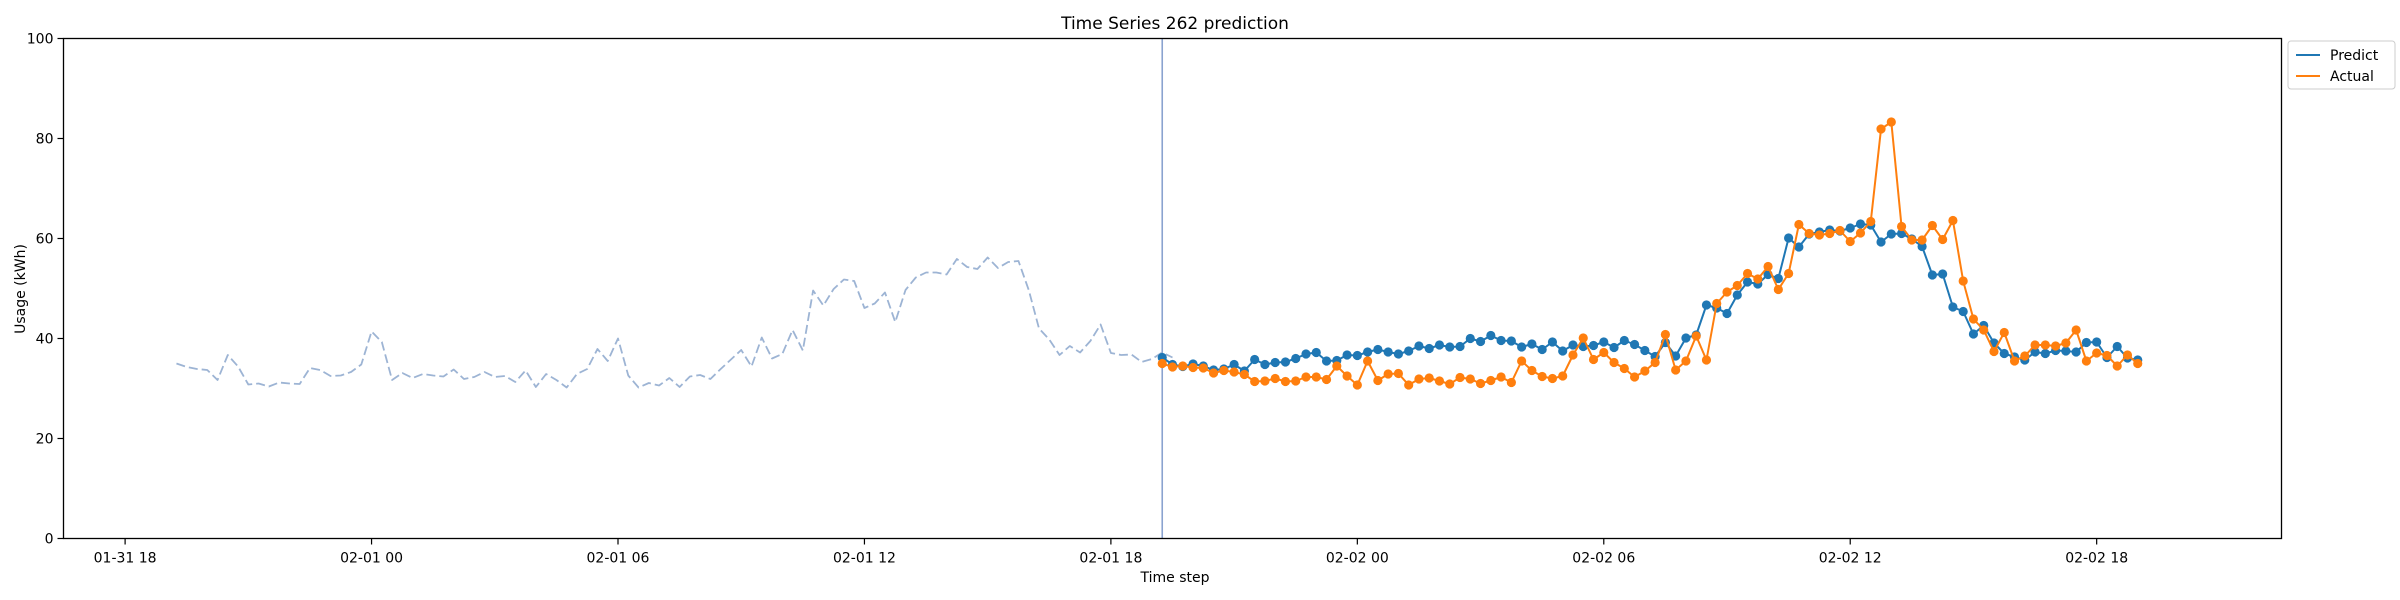  Describe the element at coordinates (2341, 65) in the screenshot. I see `chart-legend: Predict Actual` at that location.